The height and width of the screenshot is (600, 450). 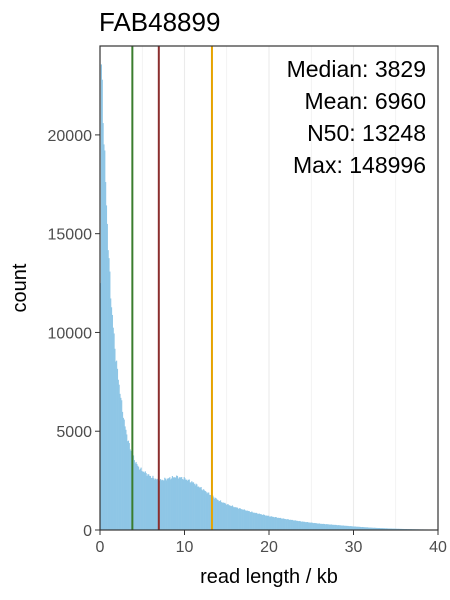 I want to click on y-axis-title: count, so click(x=20, y=287).